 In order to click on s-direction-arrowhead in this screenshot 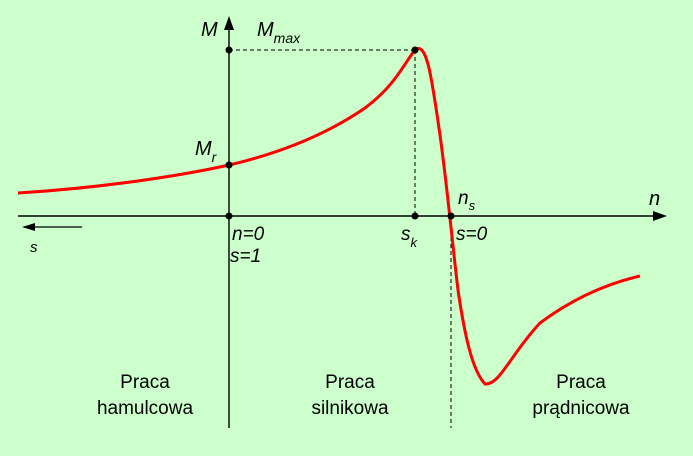, I will do `click(28, 227)`.